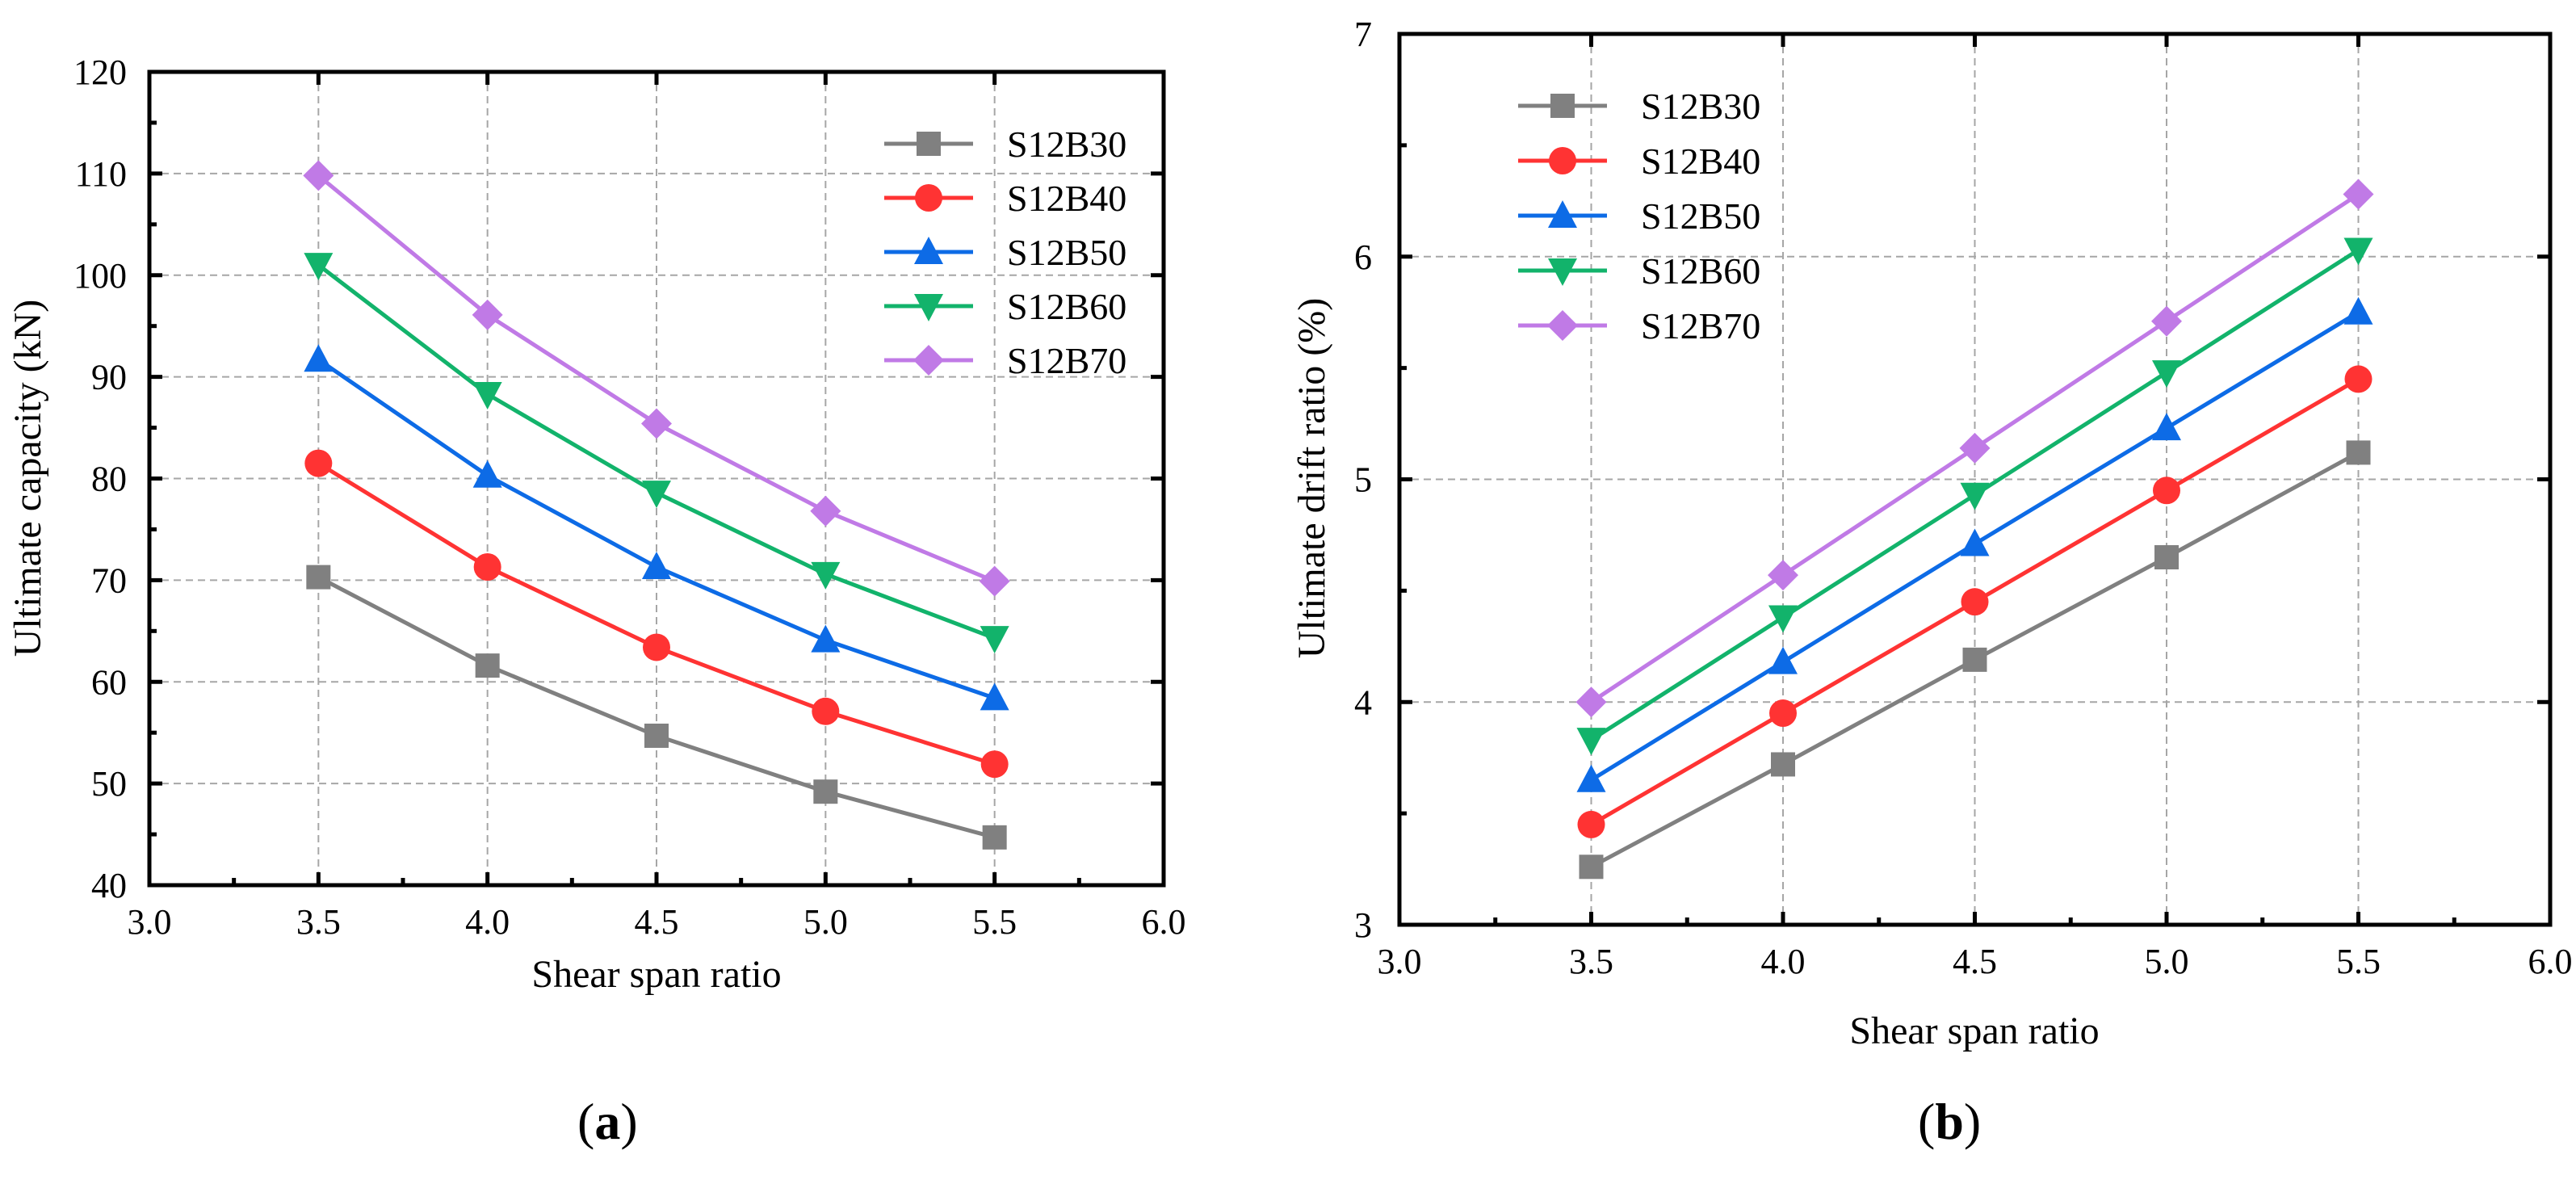 This screenshot has width=2576, height=1184. What do you see at coordinates (318, 922) in the screenshot?
I see `x-tick-label: 3.5` at bounding box center [318, 922].